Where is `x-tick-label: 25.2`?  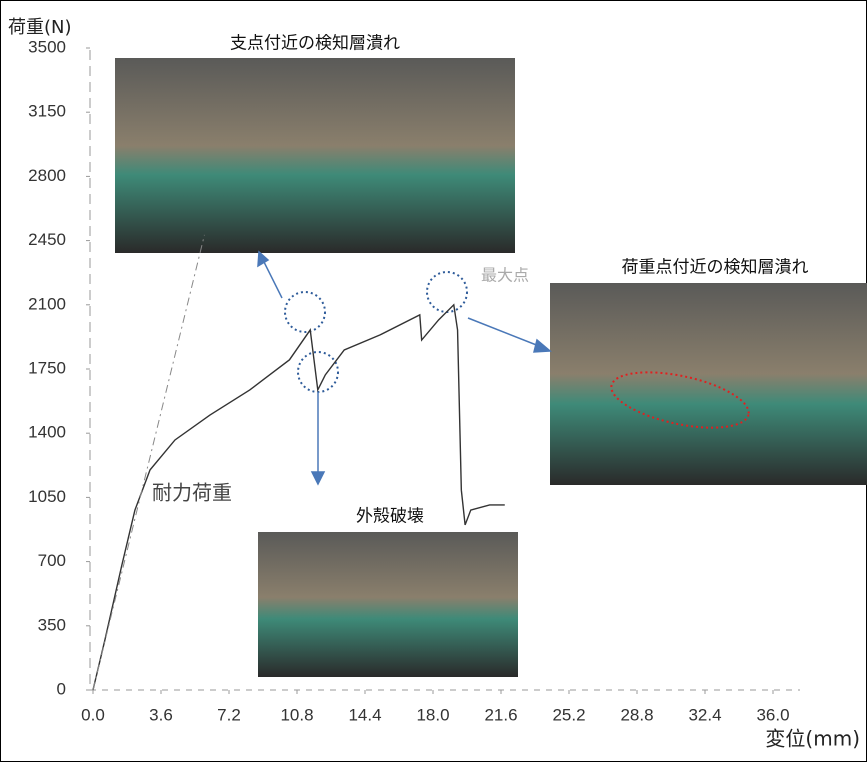
x-tick-label: 25.2 is located at coordinates (568, 714).